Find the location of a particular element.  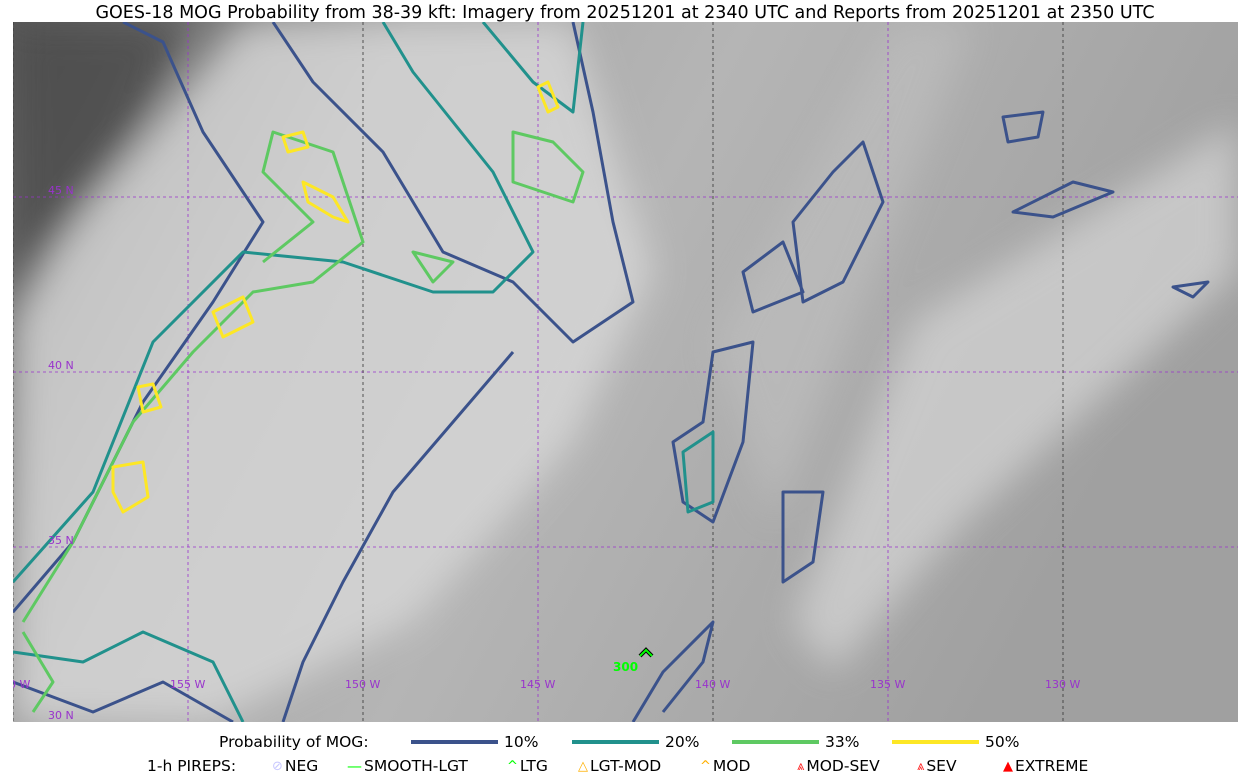

longitude-label: 150 W is located at coordinates (362, 684).